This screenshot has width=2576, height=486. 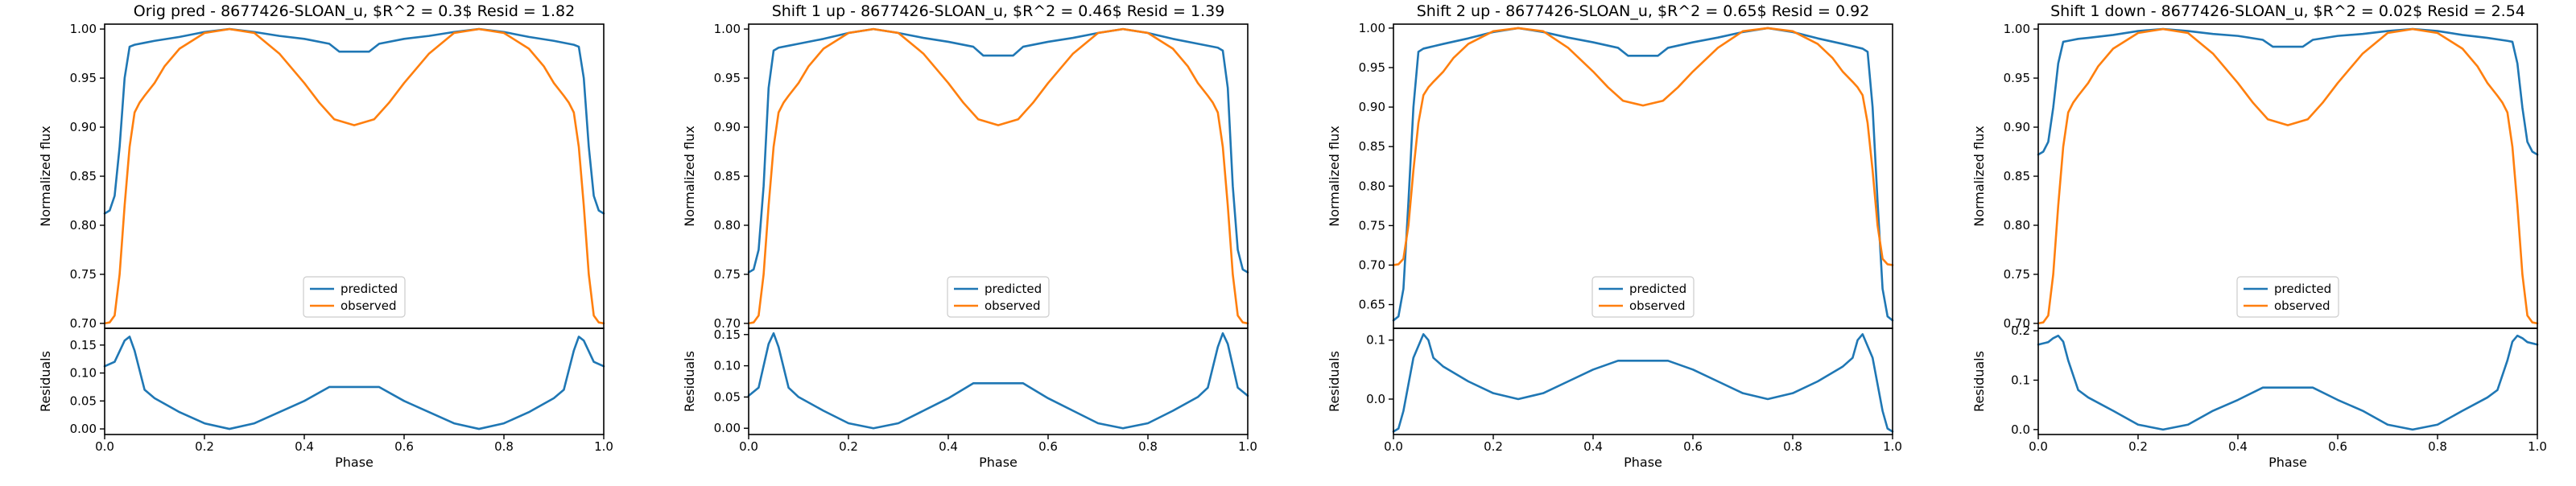 What do you see at coordinates (2020, 330) in the screenshot?
I see `residual-y-tick-label: 0.2` at bounding box center [2020, 330].